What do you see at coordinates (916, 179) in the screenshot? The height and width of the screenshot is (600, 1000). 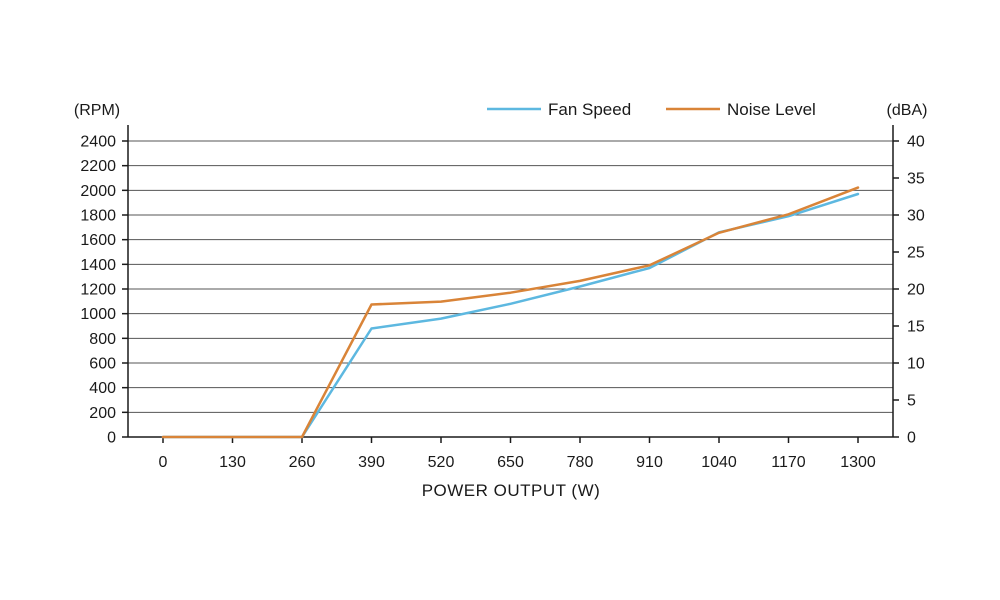 I see `right-tick-label-35: 35` at bounding box center [916, 179].